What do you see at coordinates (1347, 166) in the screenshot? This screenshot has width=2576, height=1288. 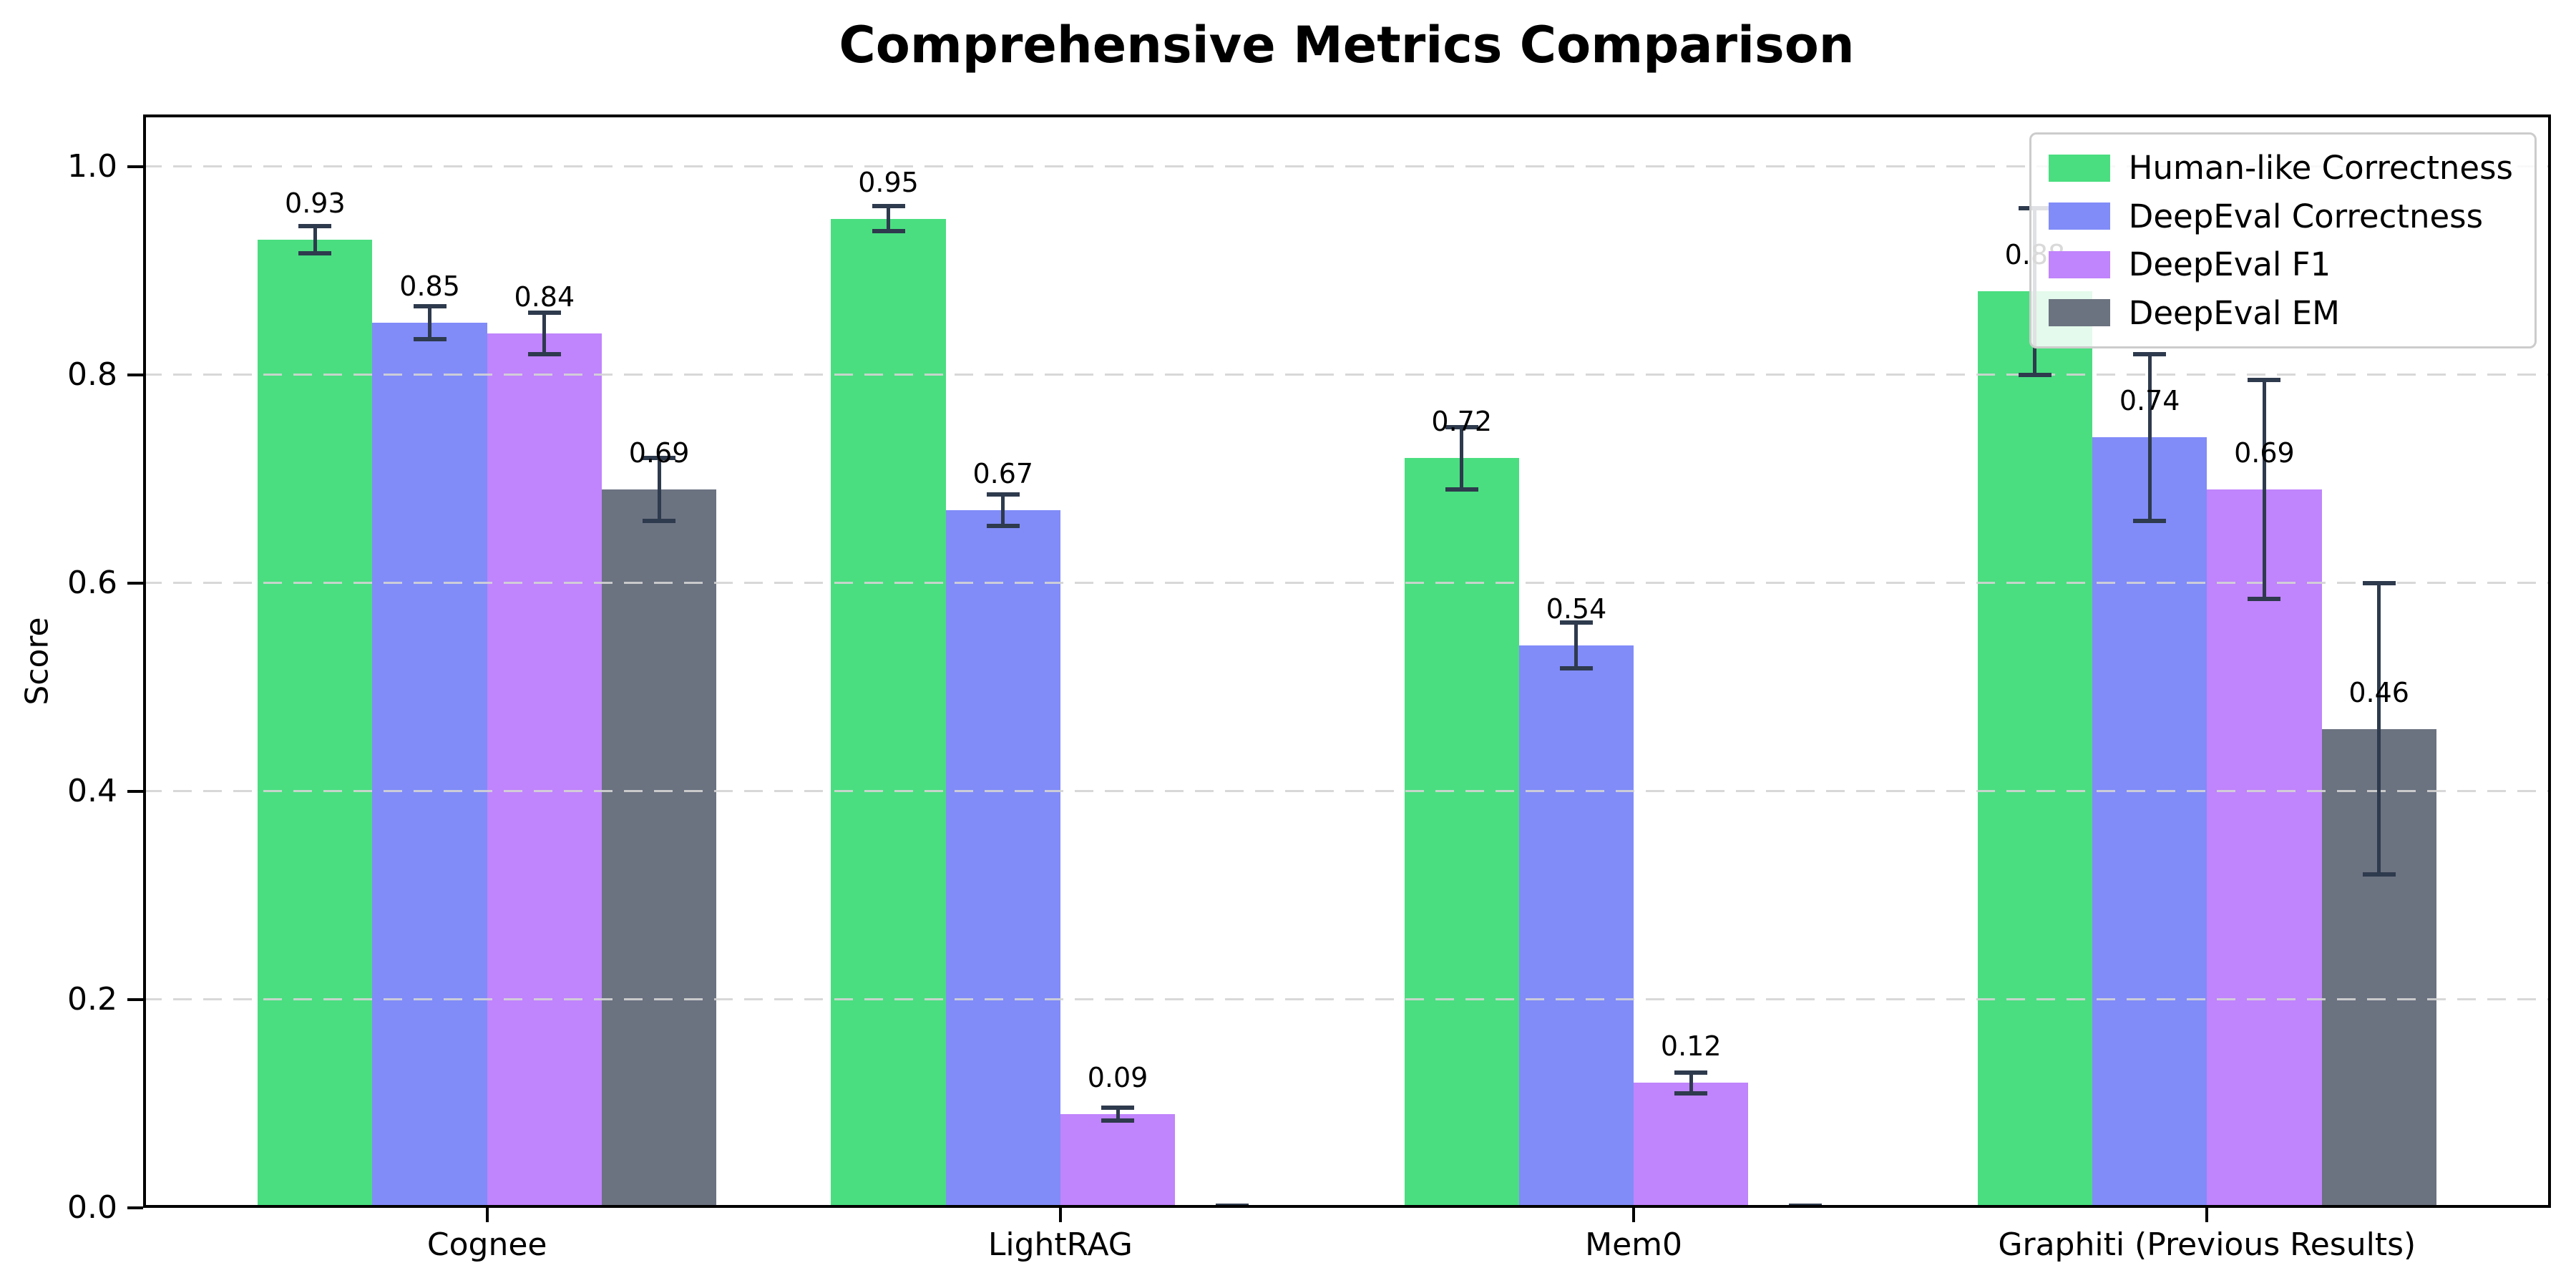 I see `gridline-y-1.0` at bounding box center [1347, 166].